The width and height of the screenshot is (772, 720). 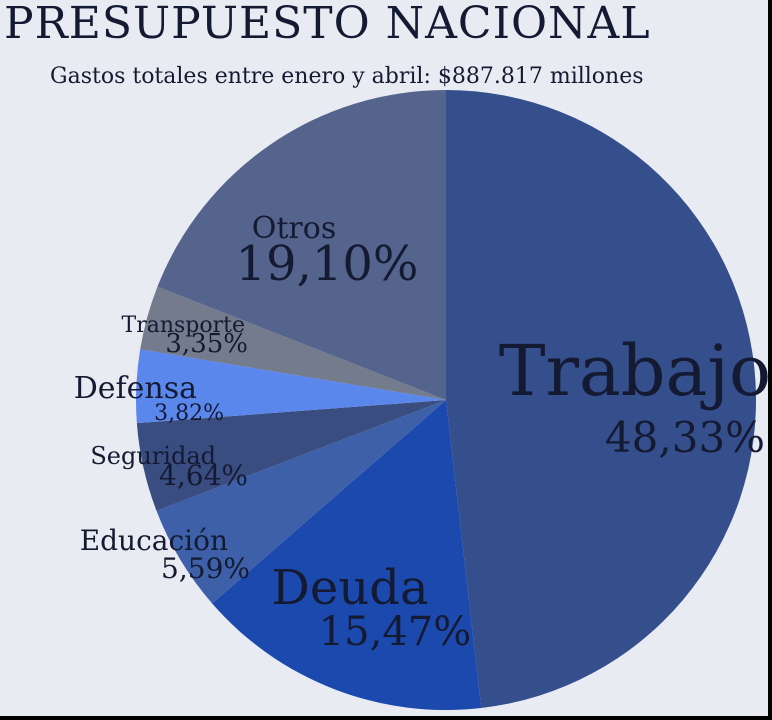 I want to click on slice-label-trabajo: Trabajo, so click(x=633, y=371).